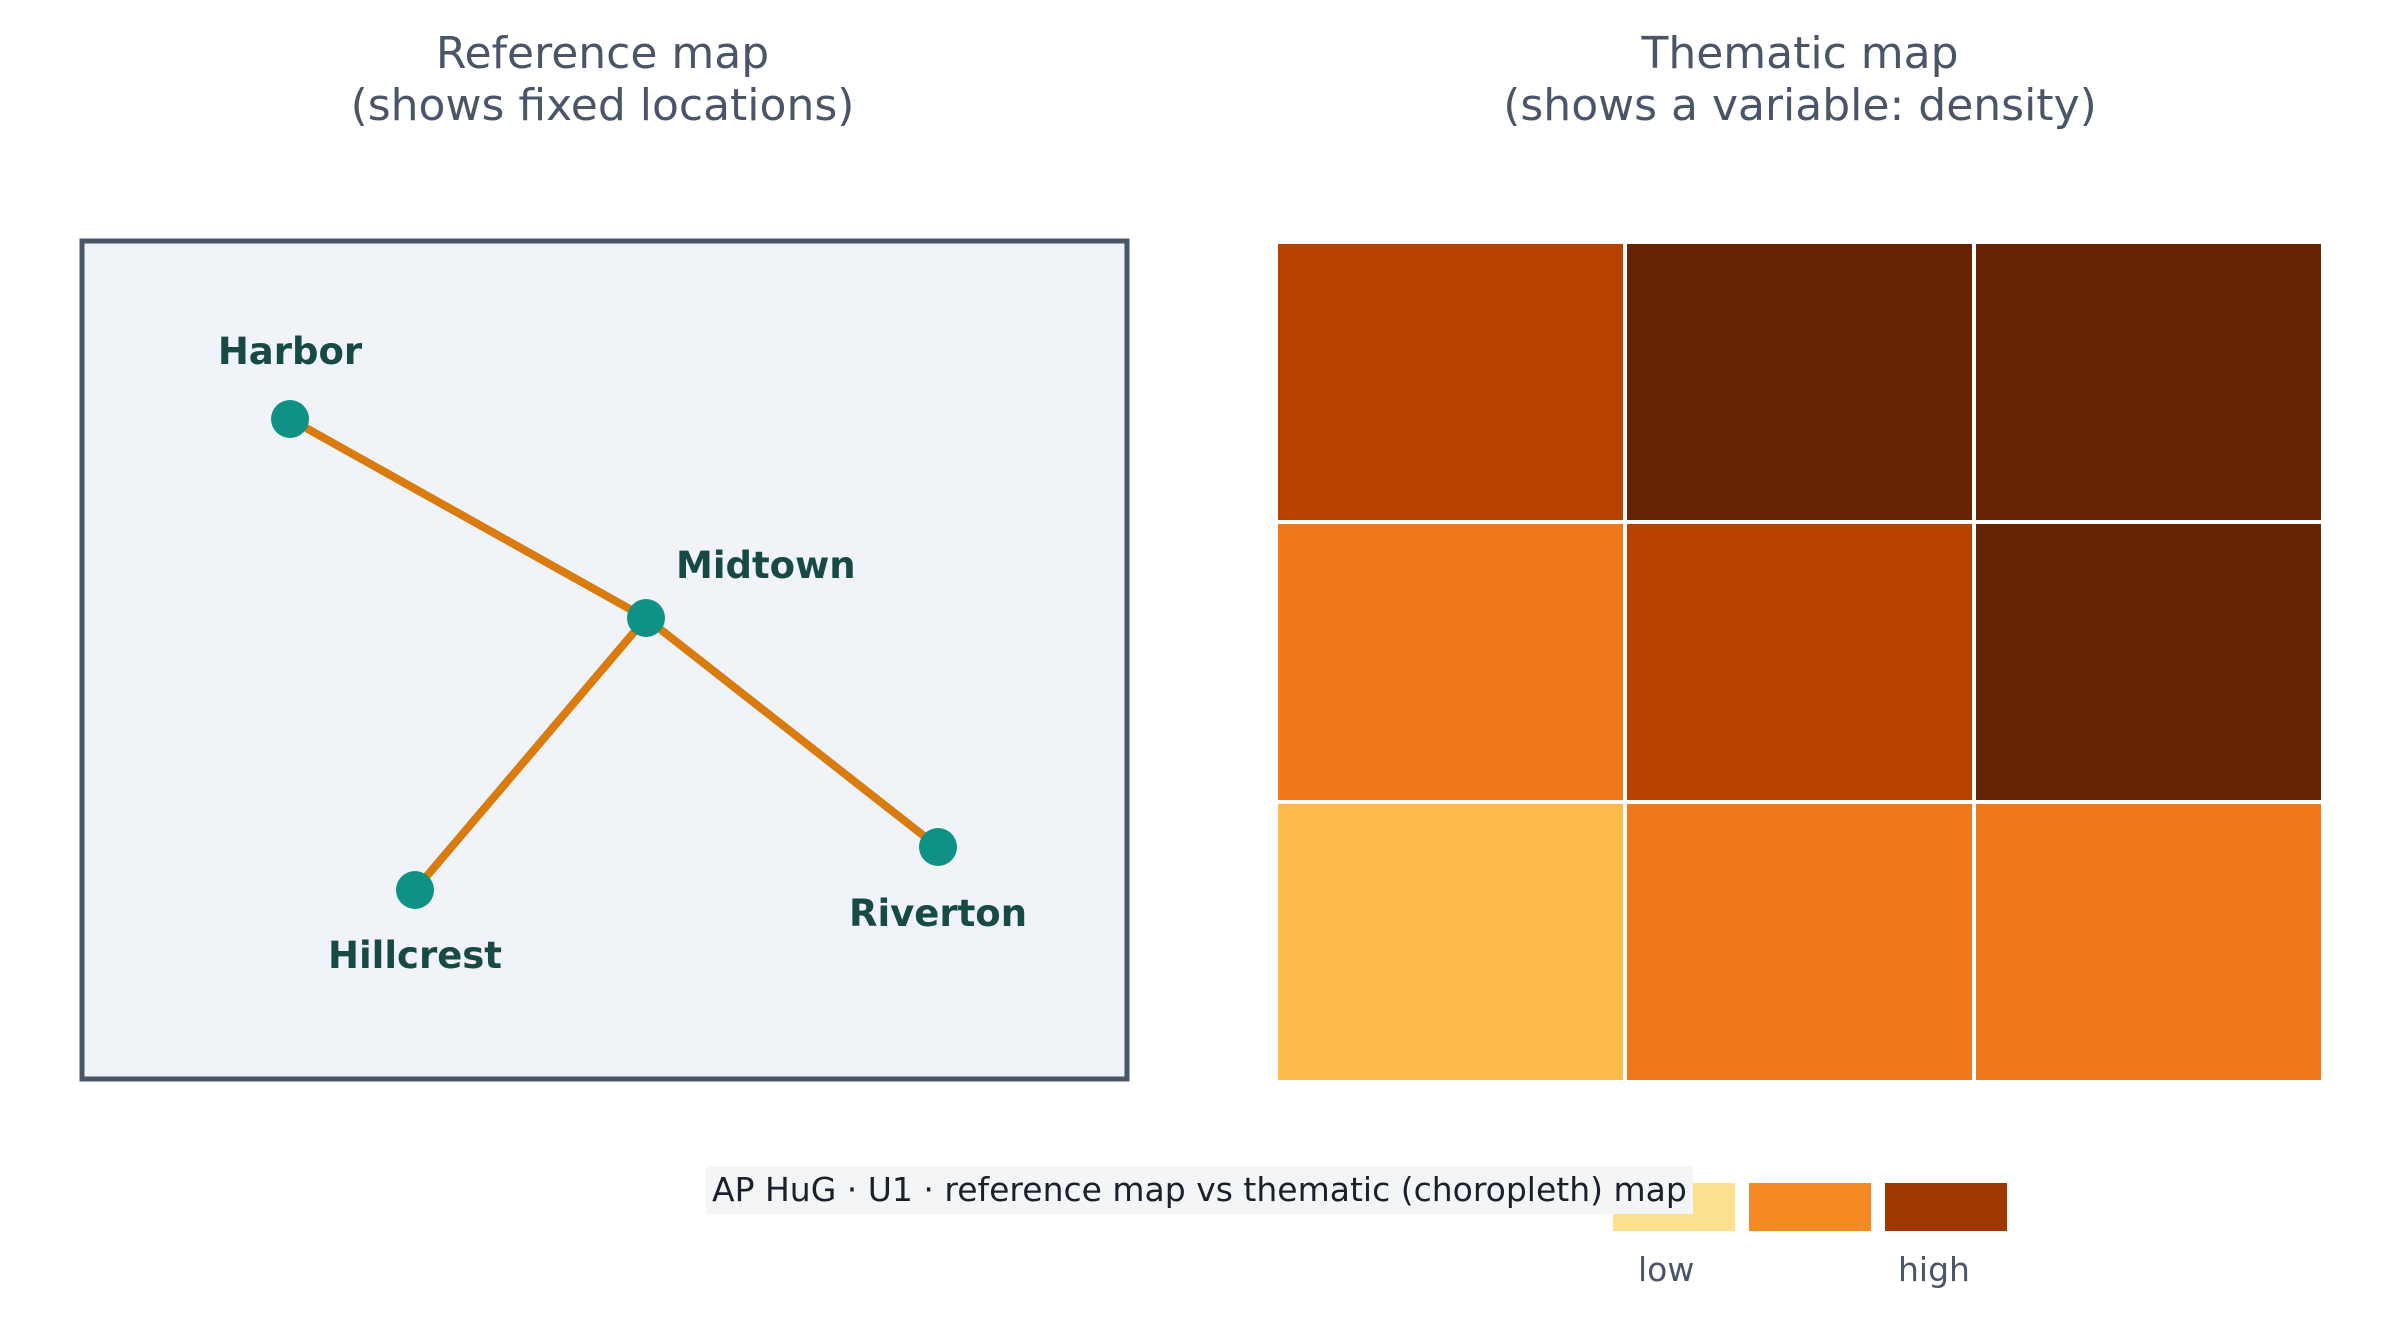 The image size is (2391, 1329). Describe the element at coordinates (1799, 942) in the screenshot. I see `choropleth-cell-r3-c2` at that location.